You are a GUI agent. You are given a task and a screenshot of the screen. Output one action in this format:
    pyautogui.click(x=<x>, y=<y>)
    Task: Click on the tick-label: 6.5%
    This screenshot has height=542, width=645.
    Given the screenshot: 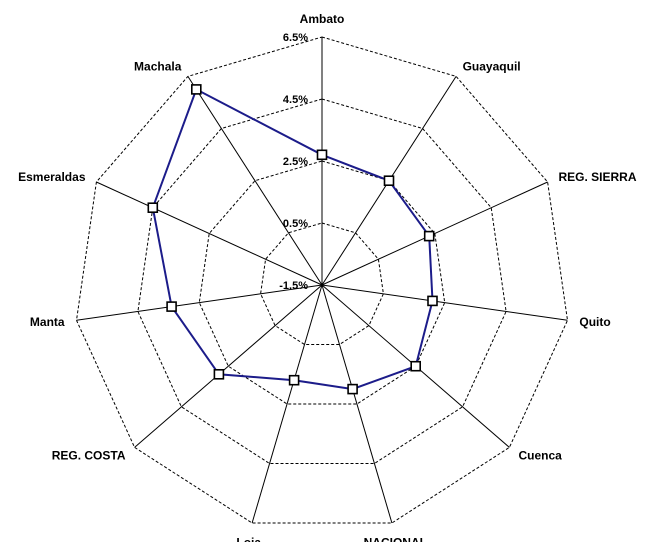 What is the action you would take?
    pyautogui.click(x=295, y=38)
    